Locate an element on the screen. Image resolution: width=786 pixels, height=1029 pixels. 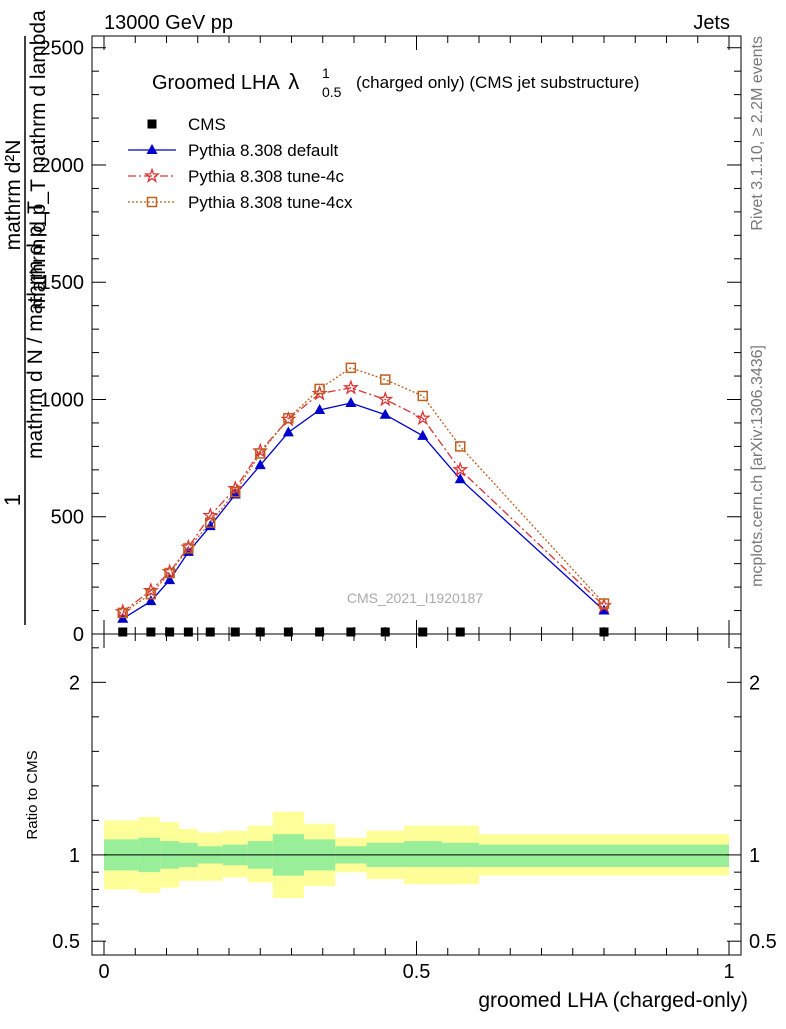
main-y-tick-label: 500 is located at coordinates (67, 518).